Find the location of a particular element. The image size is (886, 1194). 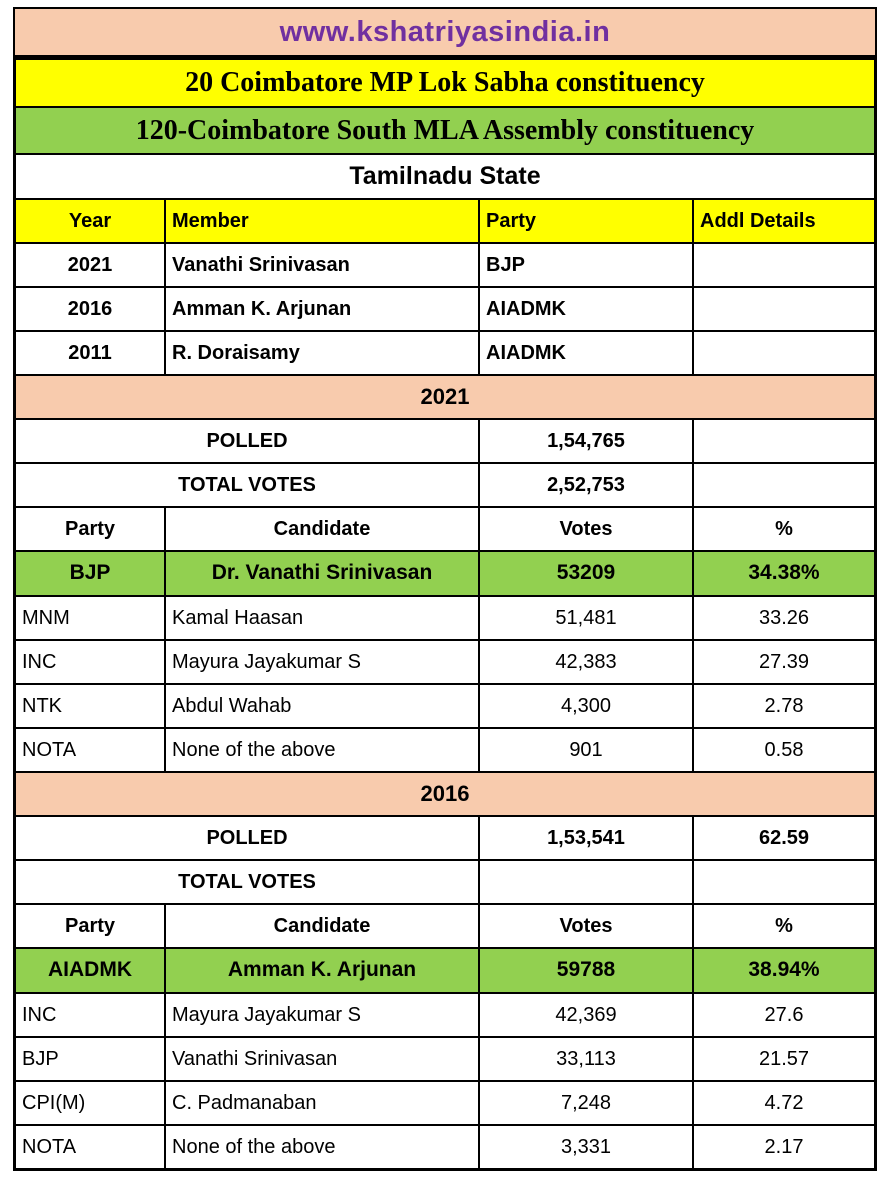

candidate-row: BJP Vanathi Srinivasan 33,113 21.57 is located at coordinates (445, 1058).